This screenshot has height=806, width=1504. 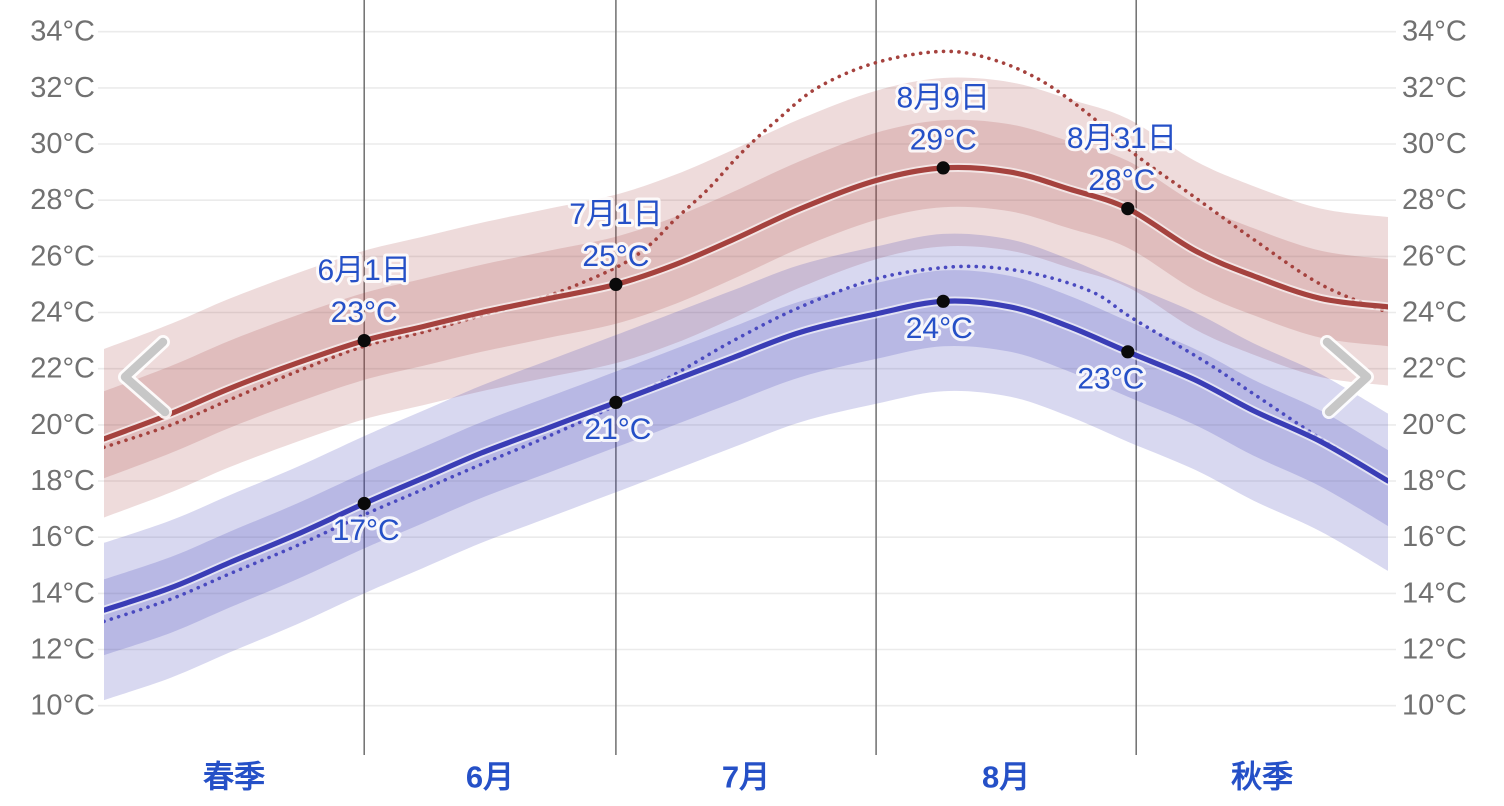 What do you see at coordinates (615, 214) in the screenshot?
I see `annotation-label: 7月1日` at bounding box center [615, 214].